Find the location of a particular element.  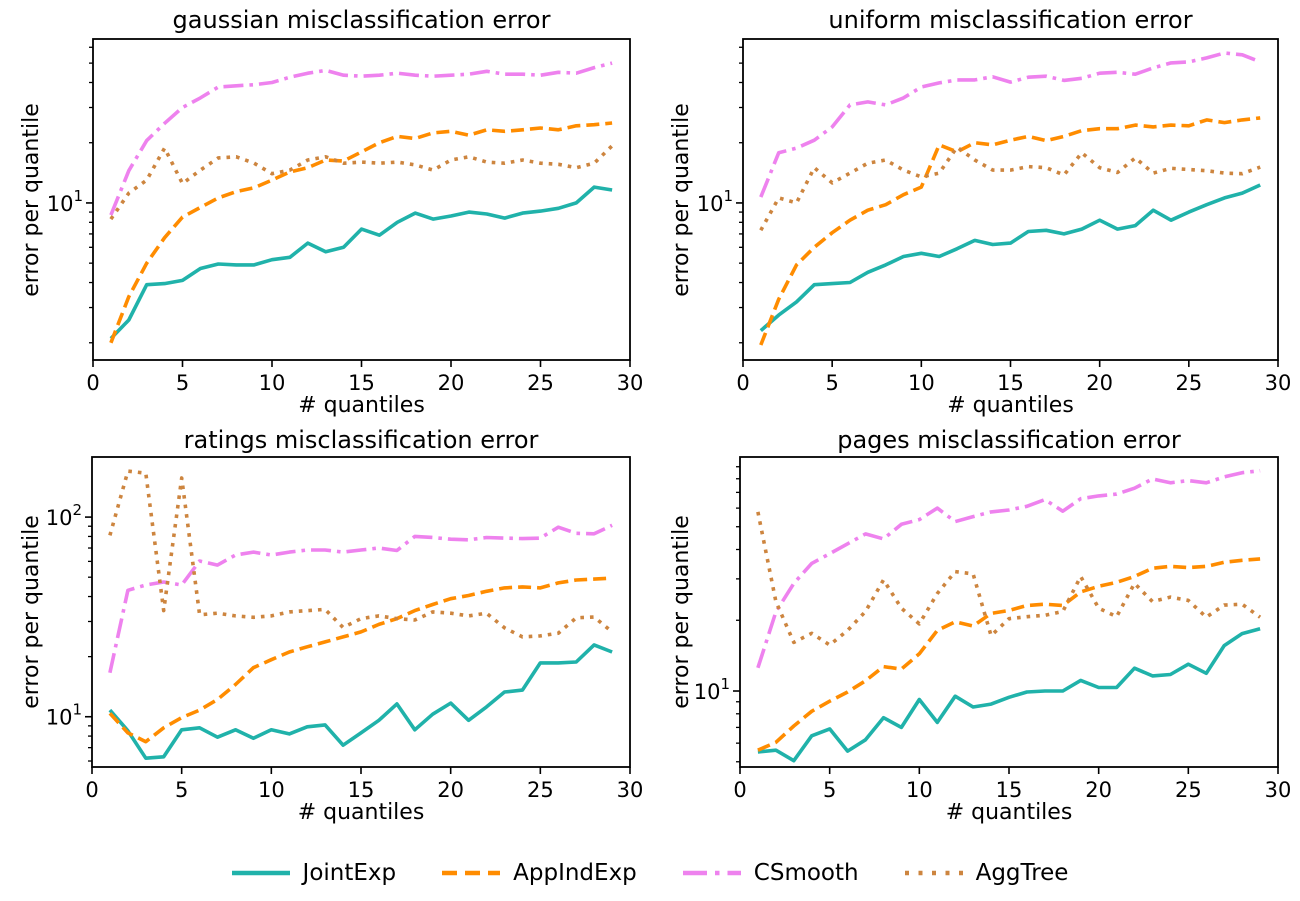

legend-item-jointexp: JointExp is located at coordinates (314, 873).